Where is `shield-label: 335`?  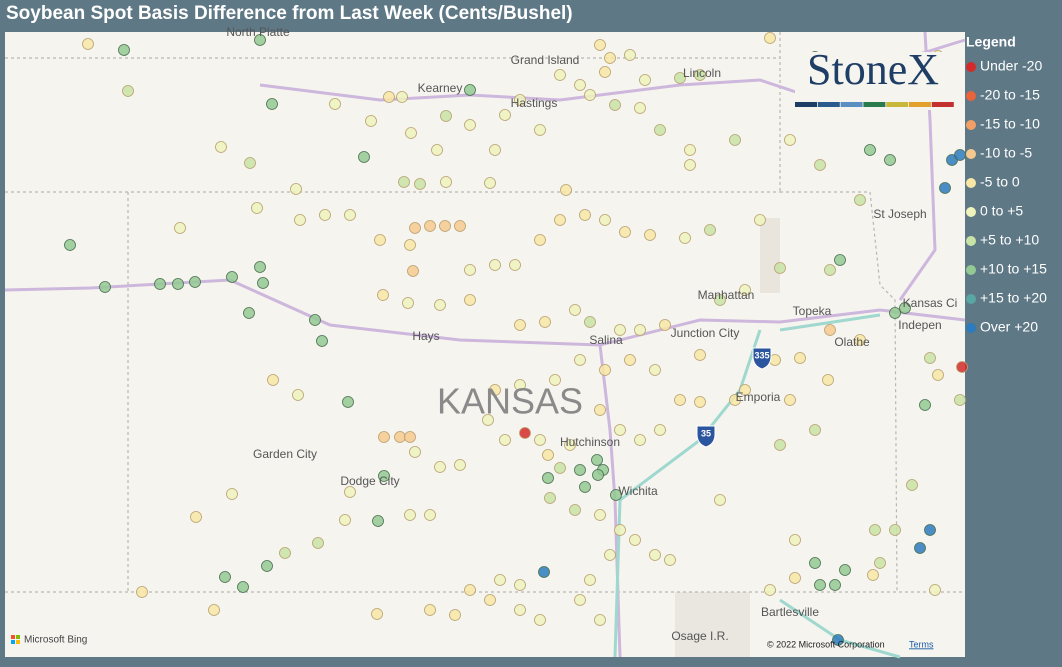
shield-label: 335 is located at coordinates (761, 355).